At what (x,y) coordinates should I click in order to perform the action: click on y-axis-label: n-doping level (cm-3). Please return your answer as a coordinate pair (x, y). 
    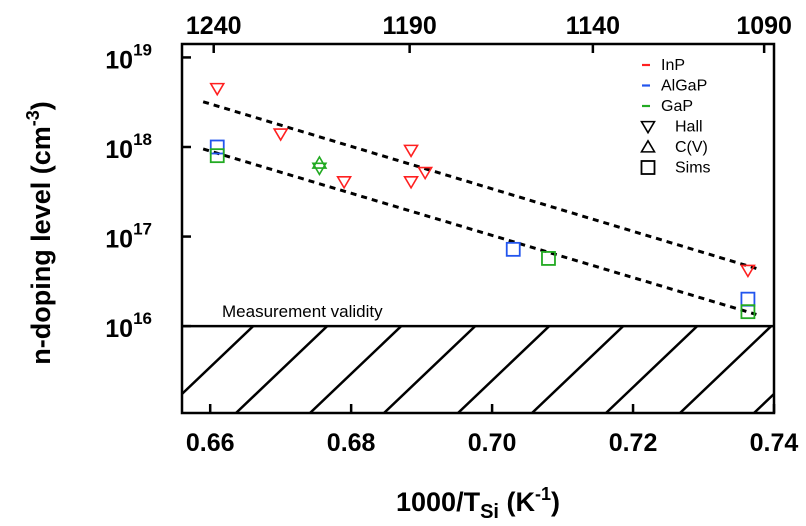
    Looking at the image, I should click on (39, 233).